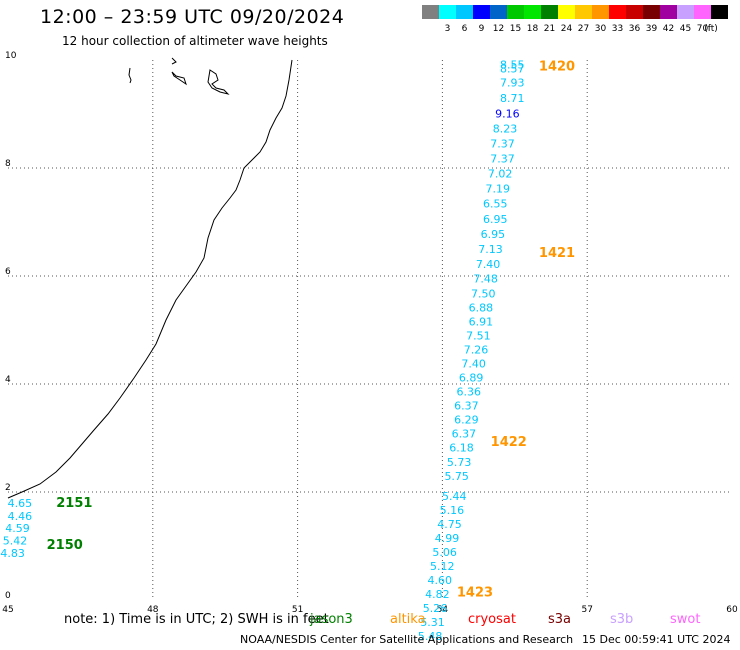  I want to click on color-scale-legend: 3 6 9 12 15 18 21 24 27 30 33 36 39 42 45 70(ft), so click(575, 19).